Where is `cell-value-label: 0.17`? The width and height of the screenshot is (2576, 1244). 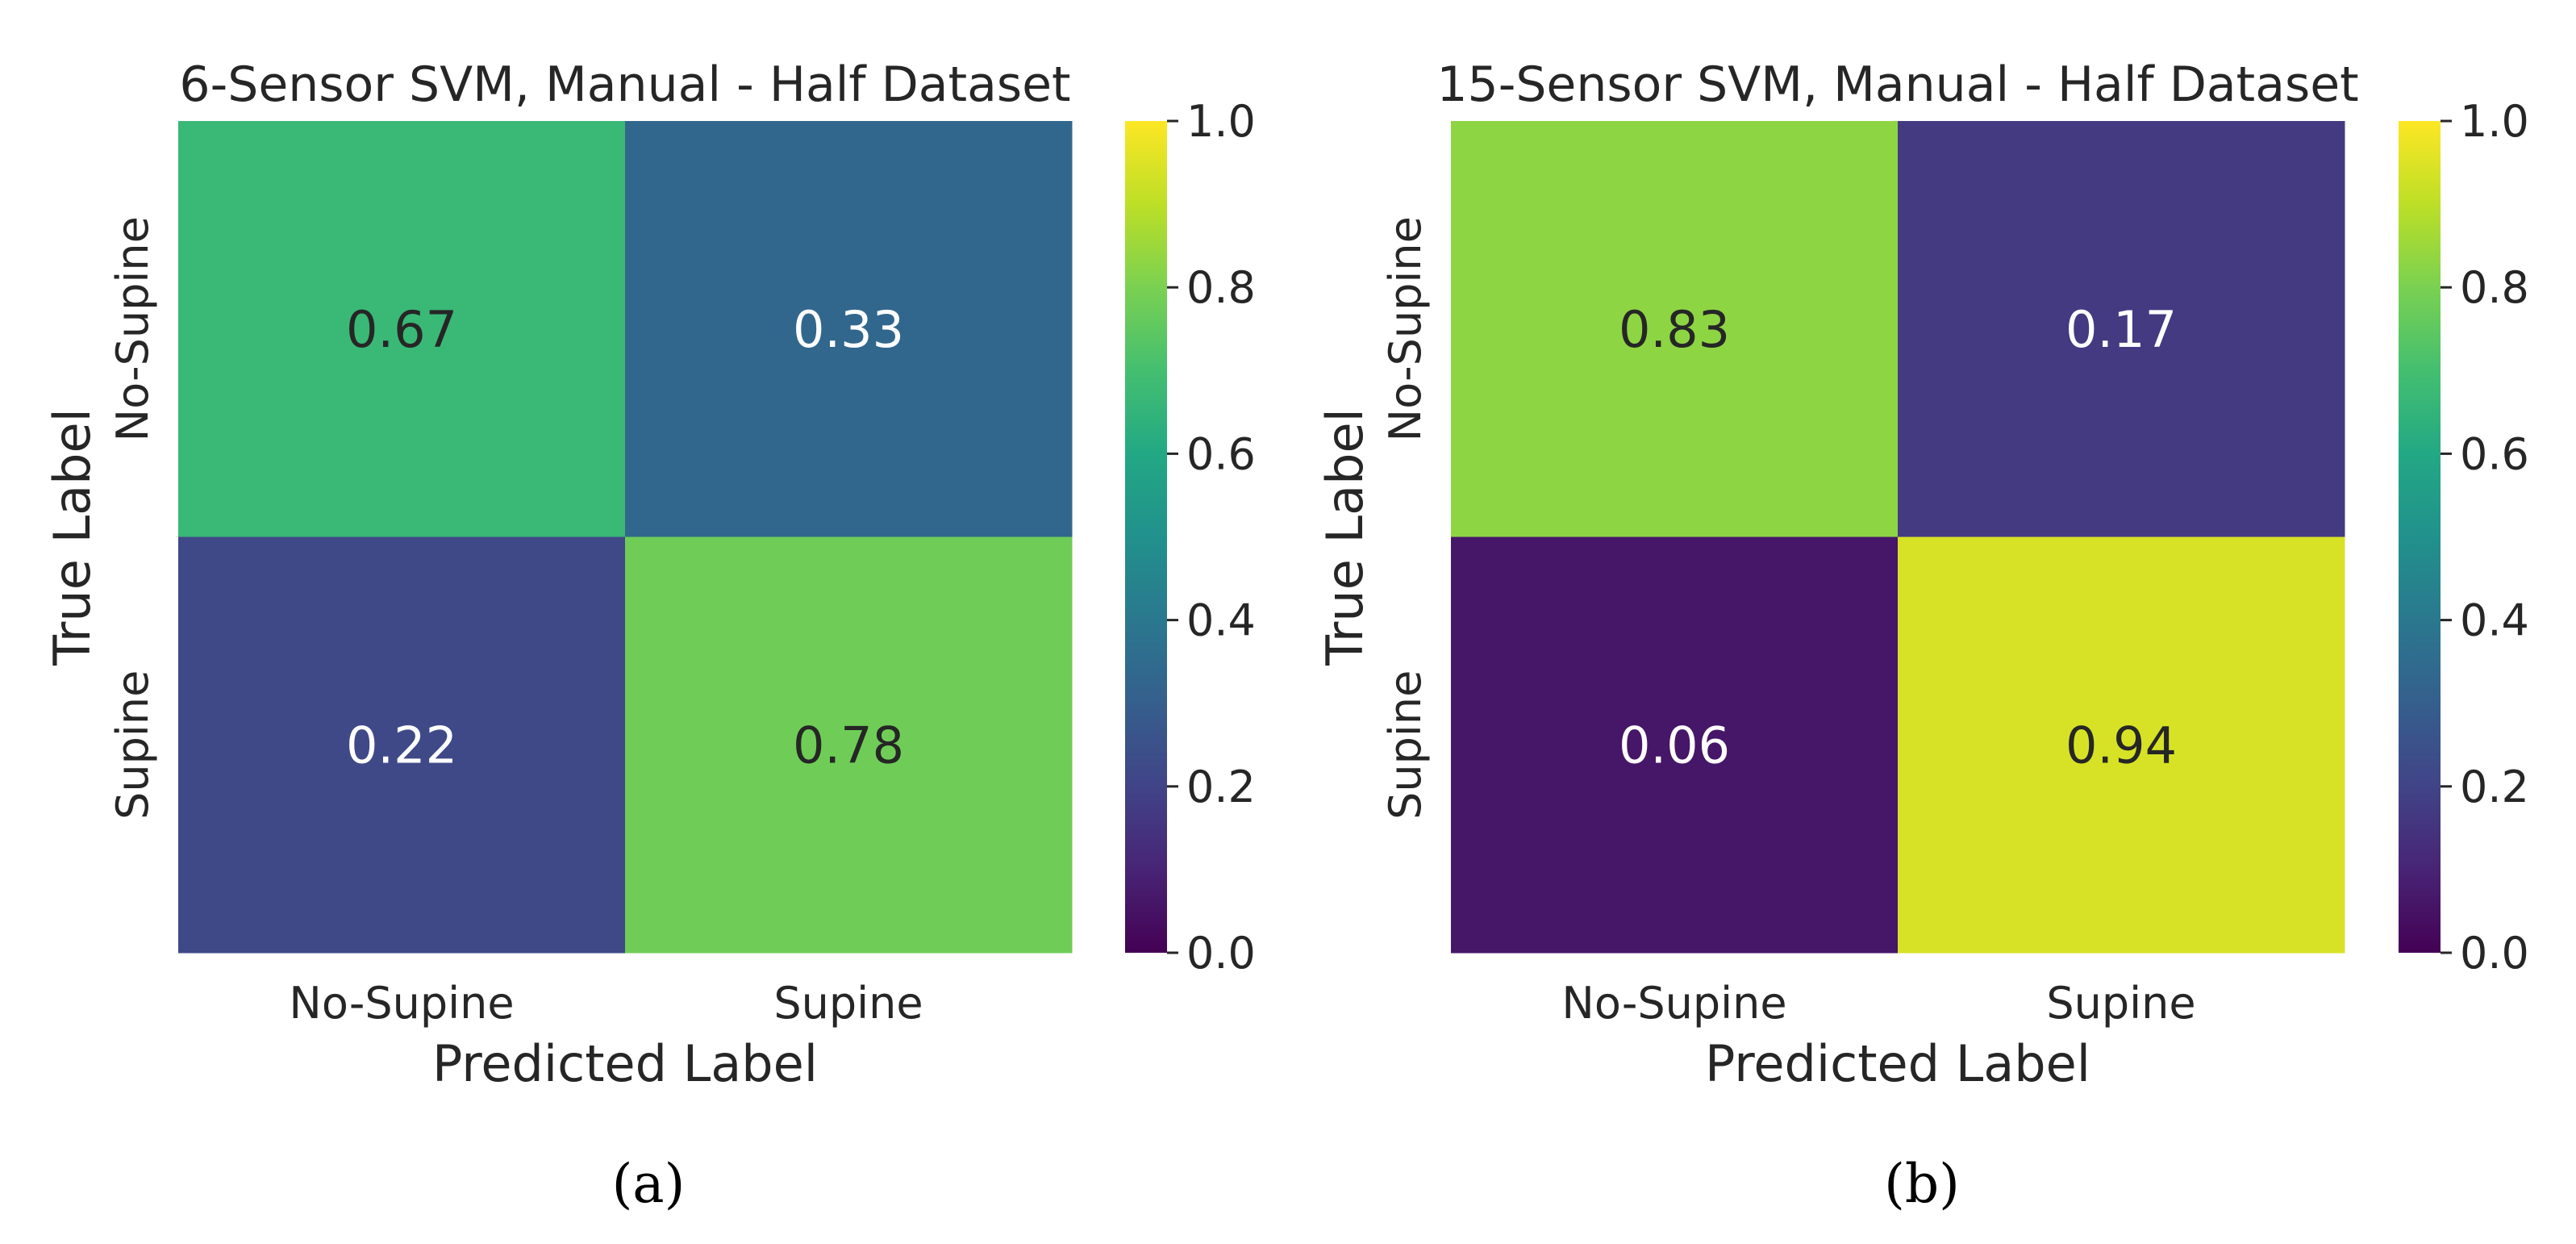
cell-value-label: 0.17 is located at coordinates (2121, 329).